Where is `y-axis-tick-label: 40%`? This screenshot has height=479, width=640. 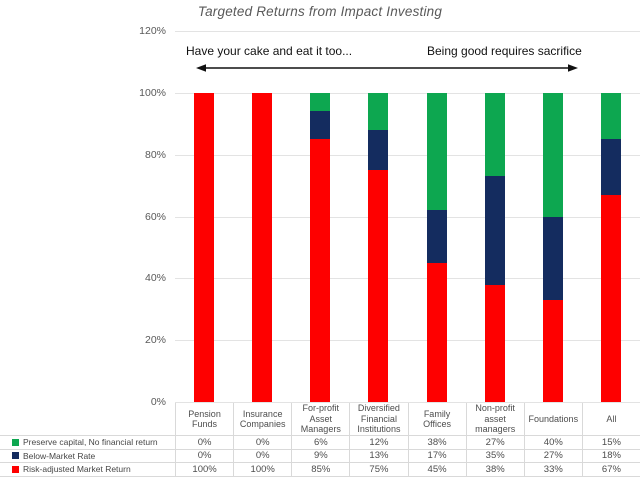
y-axis-tick-label: 40% is located at coordinates (155, 278).